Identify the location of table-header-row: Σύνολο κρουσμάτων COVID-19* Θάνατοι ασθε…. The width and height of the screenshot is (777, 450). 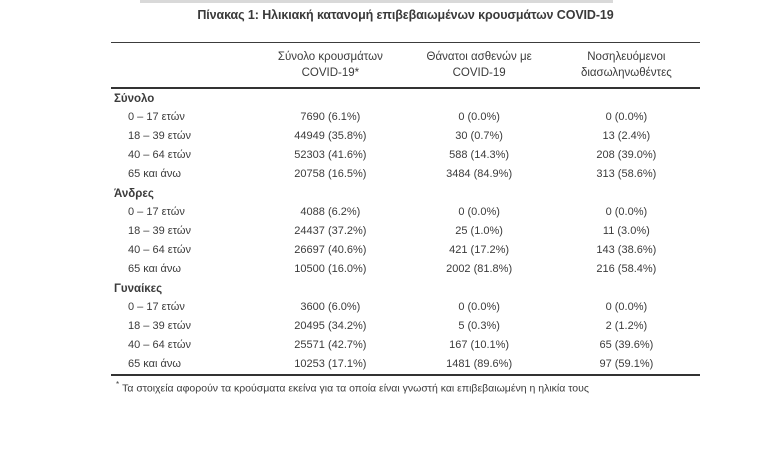
(405, 66).